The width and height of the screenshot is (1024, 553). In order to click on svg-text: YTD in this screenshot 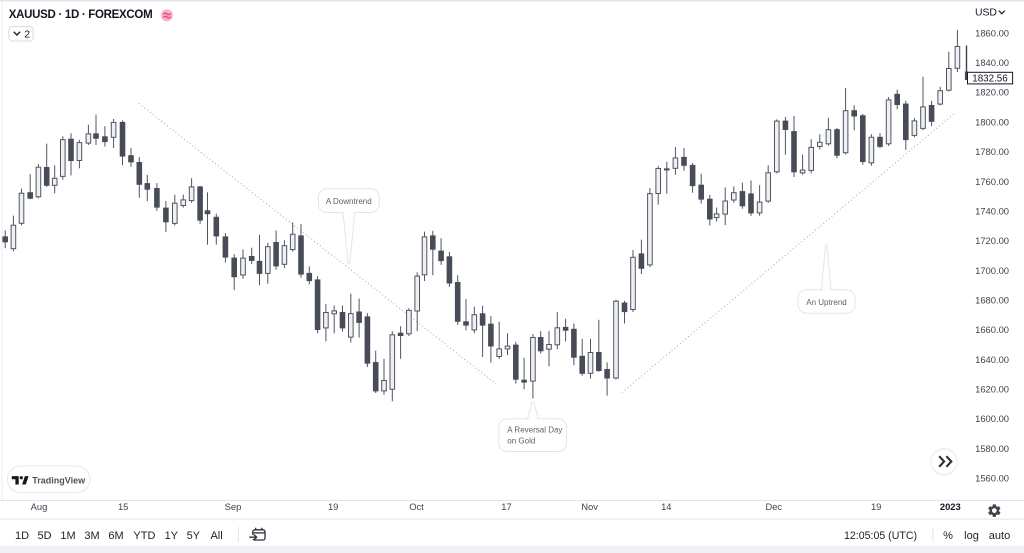, I will do `click(144, 536)`.